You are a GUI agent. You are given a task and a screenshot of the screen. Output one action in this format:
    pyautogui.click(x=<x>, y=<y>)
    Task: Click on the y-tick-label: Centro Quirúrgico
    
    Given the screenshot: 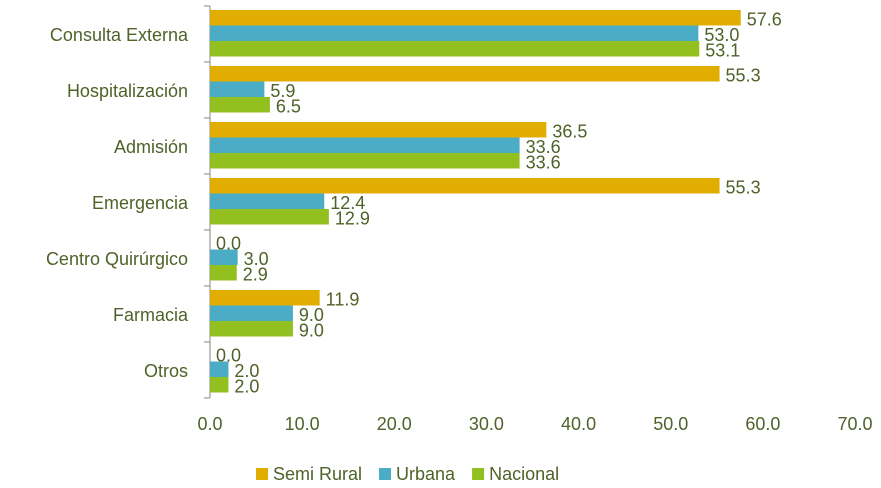 What is the action you would take?
    pyautogui.click(x=117, y=259)
    